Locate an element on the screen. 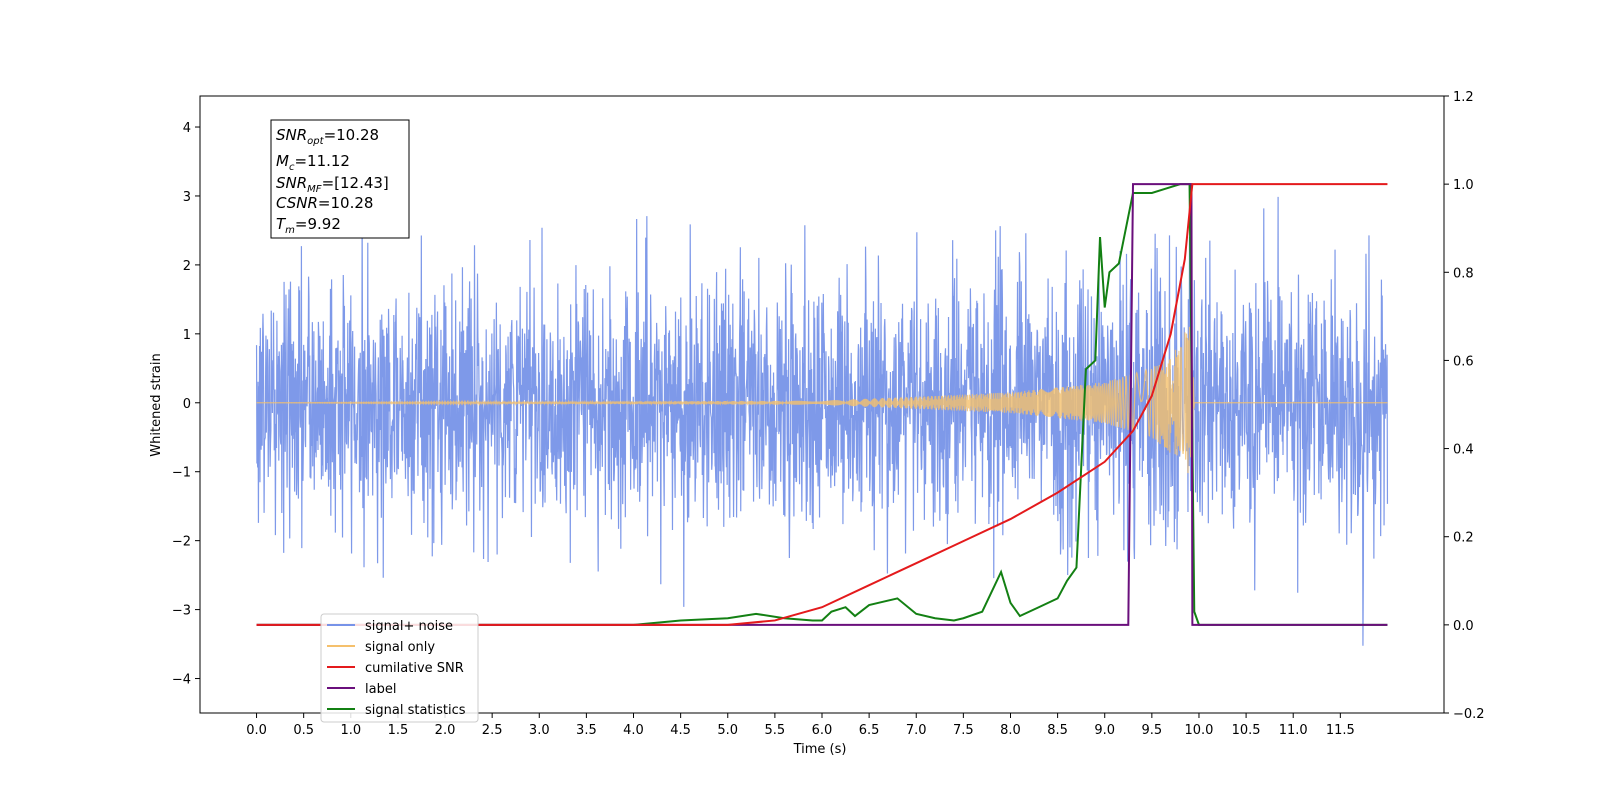  y2-tick-label: 1.2 is located at coordinates (1463, 97).